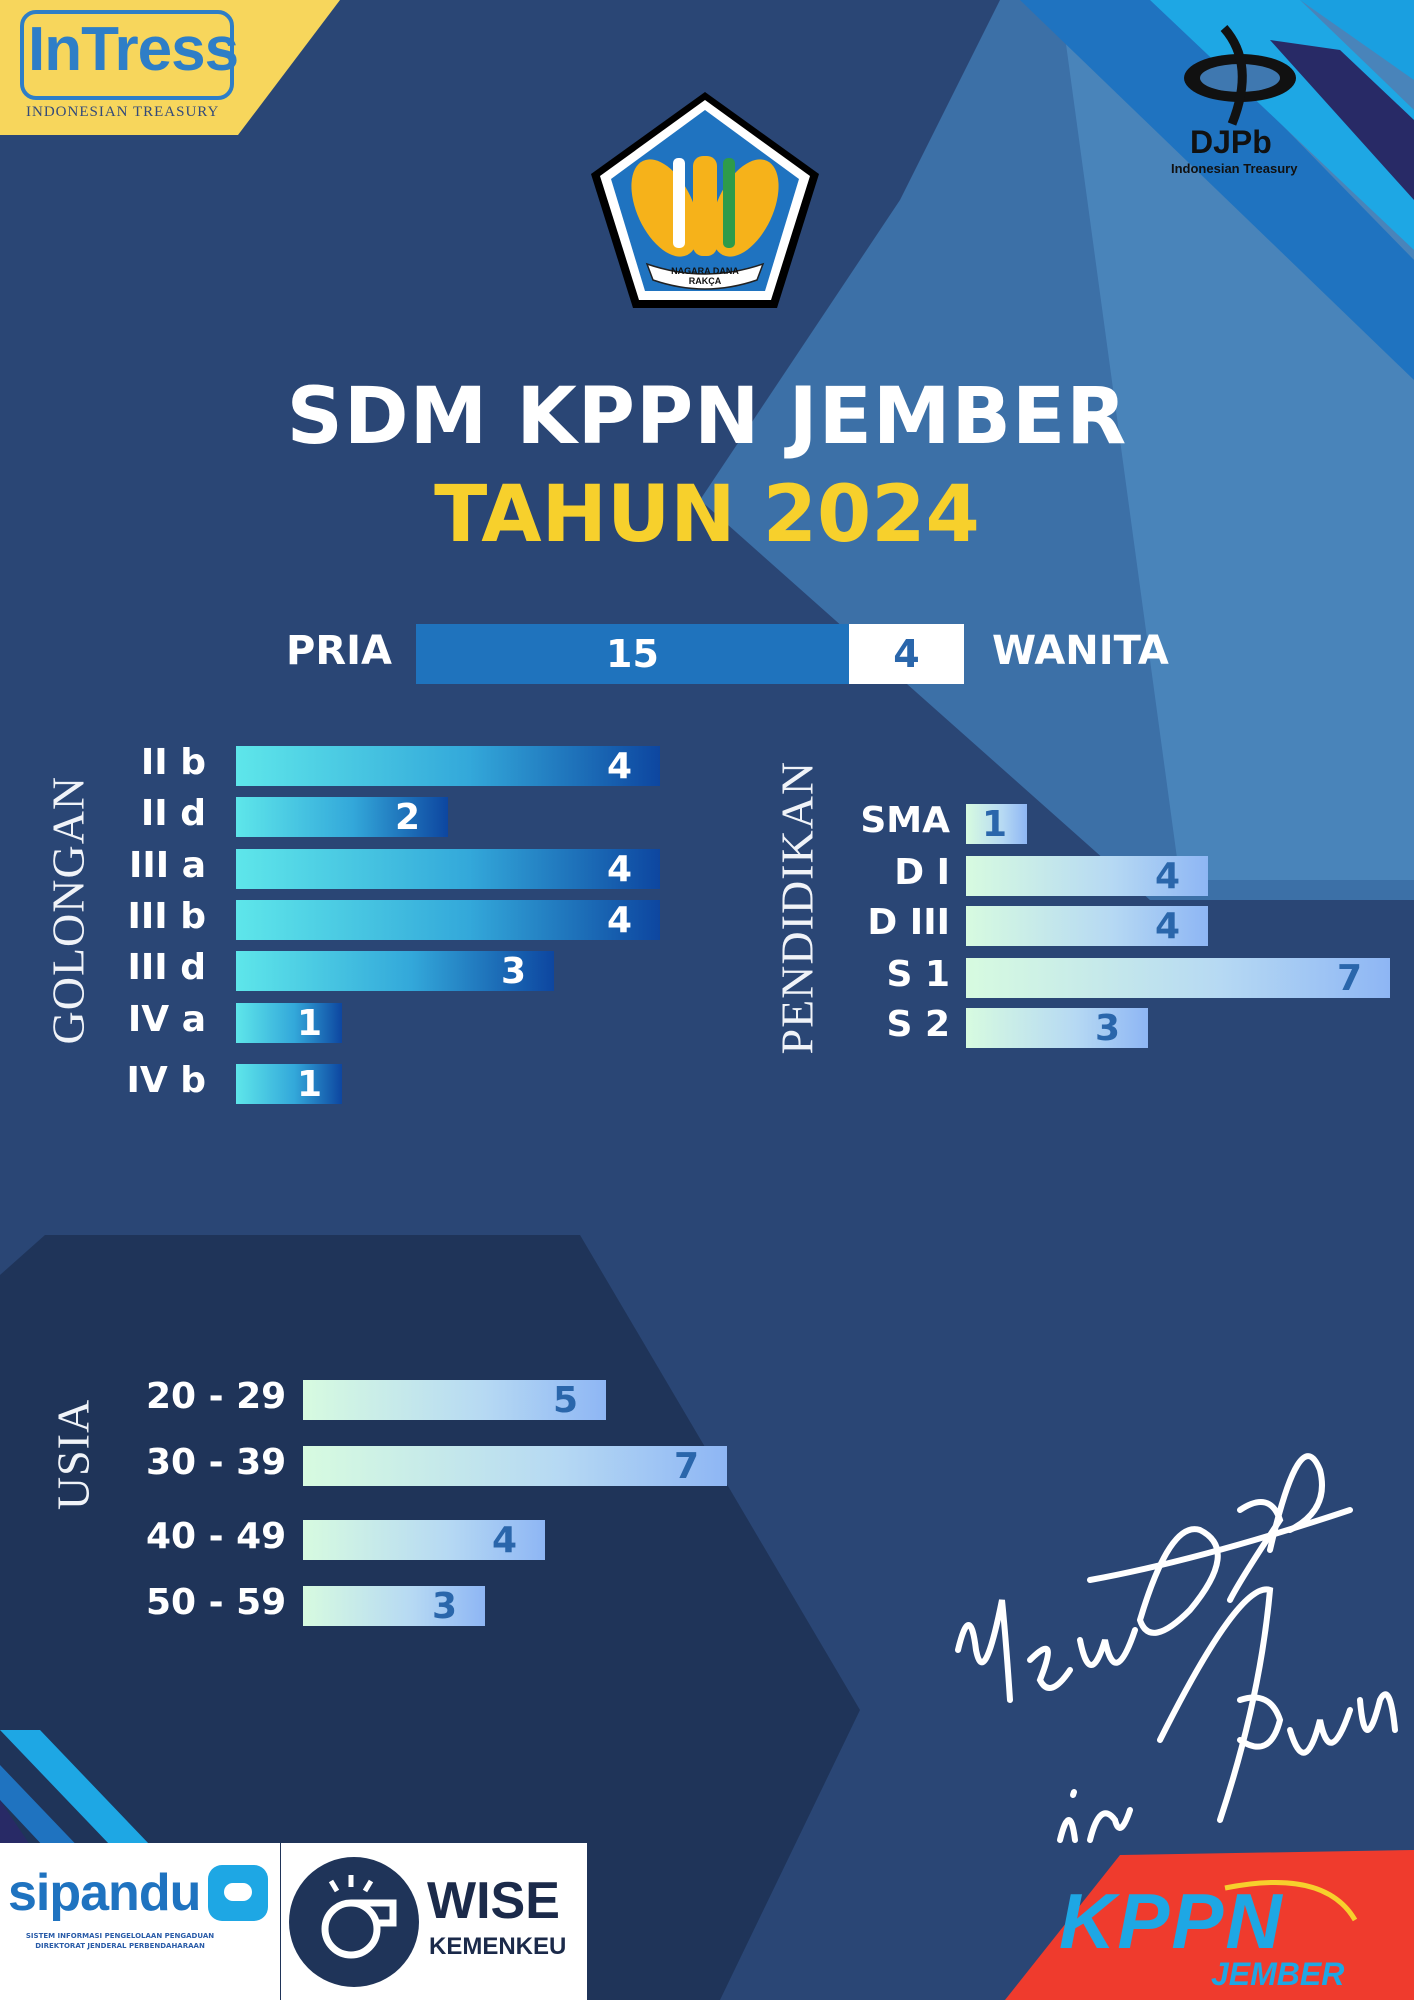  What do you see at coordinates (1178, 978) in the screenshot?
I see `pendidikan-bar: 7` at bounding box center [1178, 978].